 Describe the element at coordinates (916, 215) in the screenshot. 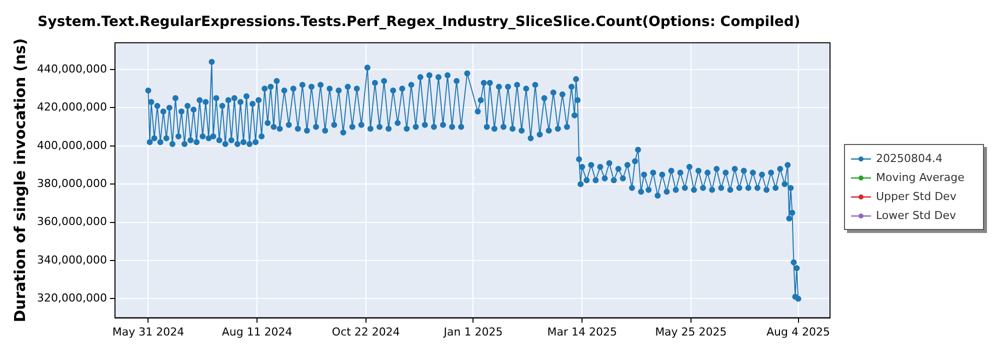

I see `legend-label: Lower Std Dev` at that location.